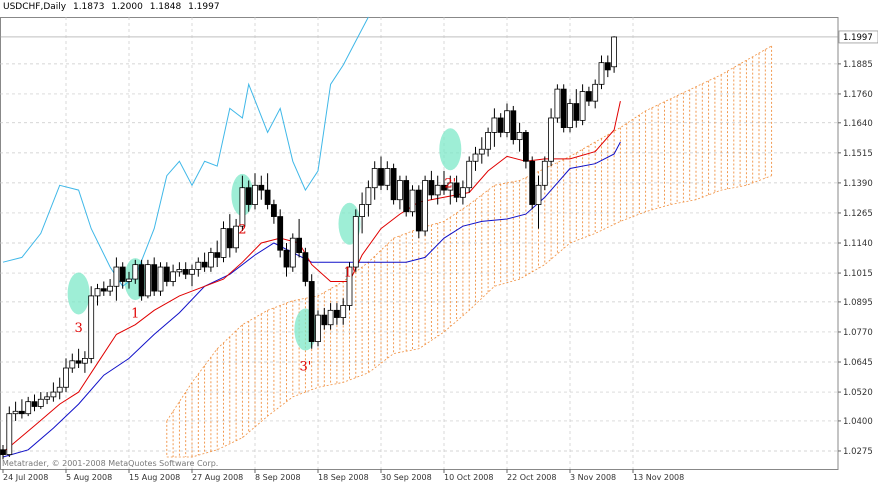 This screenshot has width=878, height=483. What do you see at coordinates (858, 37) in the screenshot?
I see `last-price-box` at bounding box center [858, 37].